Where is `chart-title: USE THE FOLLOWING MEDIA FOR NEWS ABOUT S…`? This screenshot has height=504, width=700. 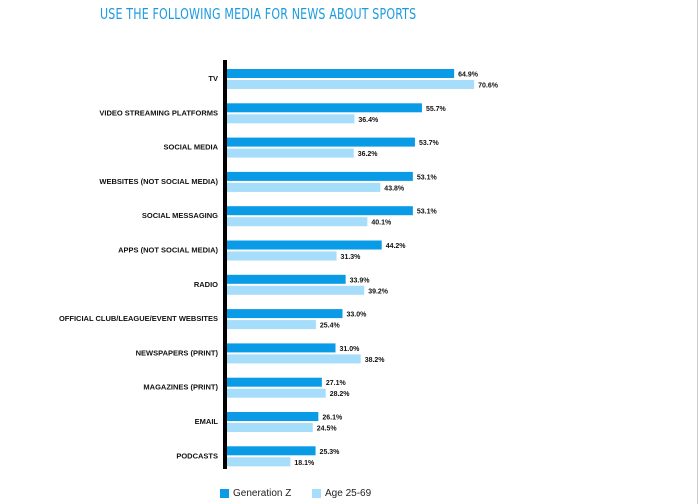 chart-title: USE THE FOLLOWING MEDIA FOR NEWS ABOUT S… is located at coordinates (258, 14).